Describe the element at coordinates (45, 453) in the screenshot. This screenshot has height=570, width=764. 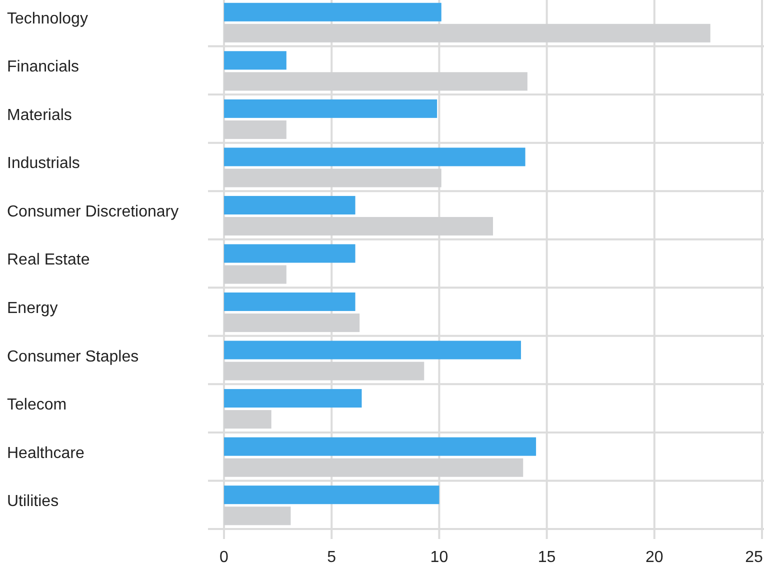
I see `y-tick-label: Healthcare` at that location.